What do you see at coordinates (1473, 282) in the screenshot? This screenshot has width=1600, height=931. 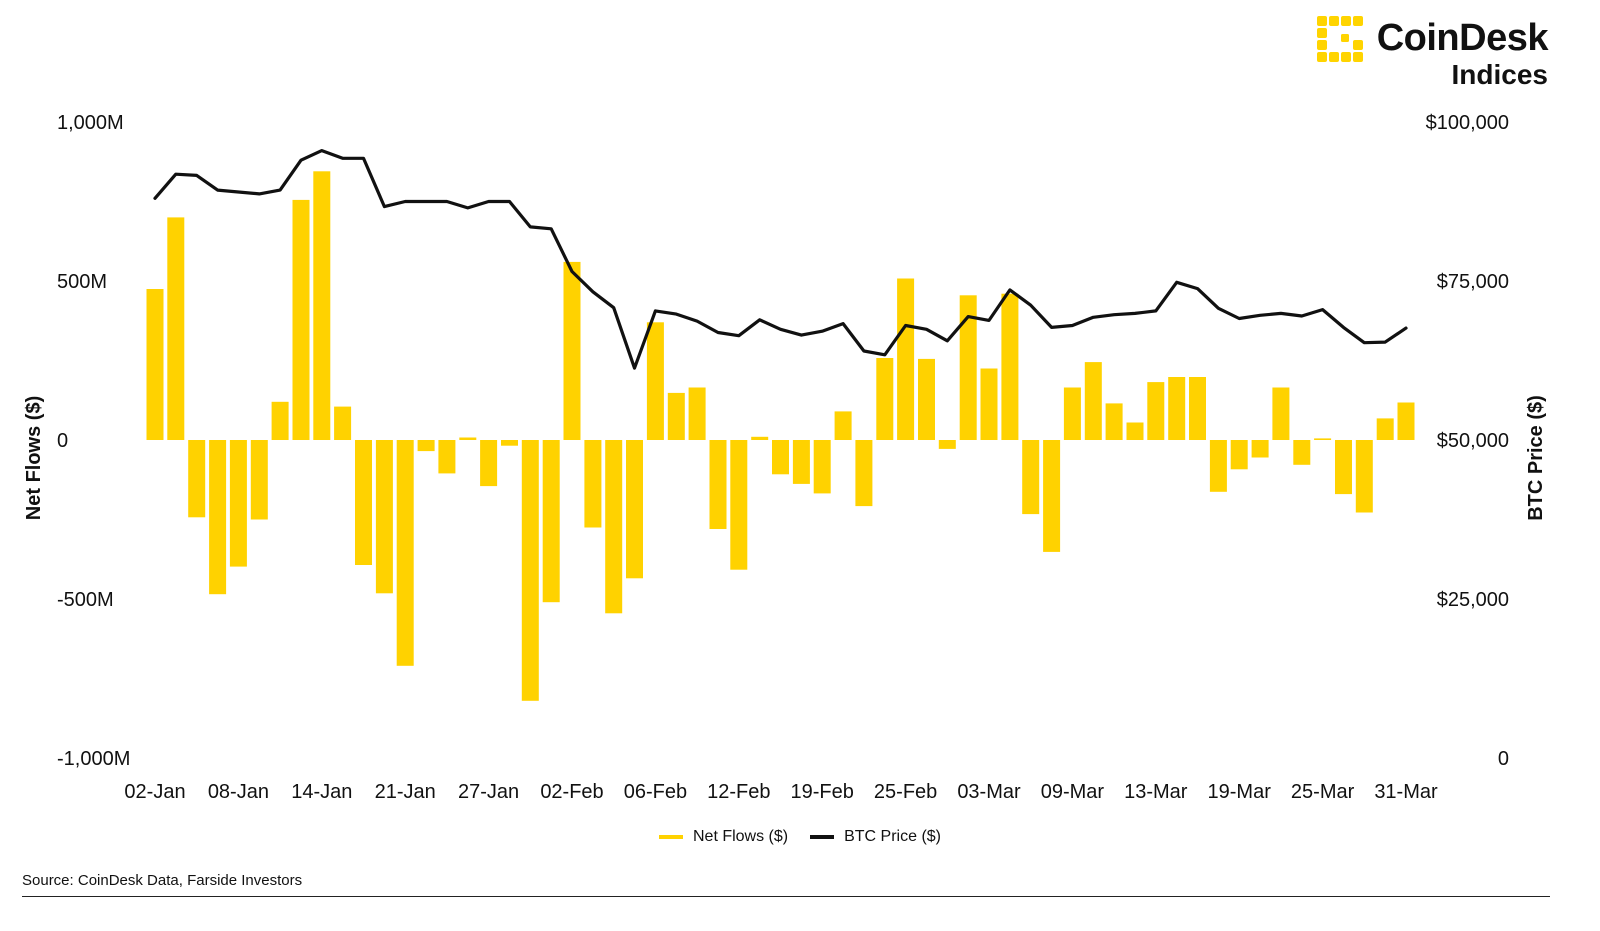 I see `y2-tick-label: $75,000` at bounding box center [1473, 282].